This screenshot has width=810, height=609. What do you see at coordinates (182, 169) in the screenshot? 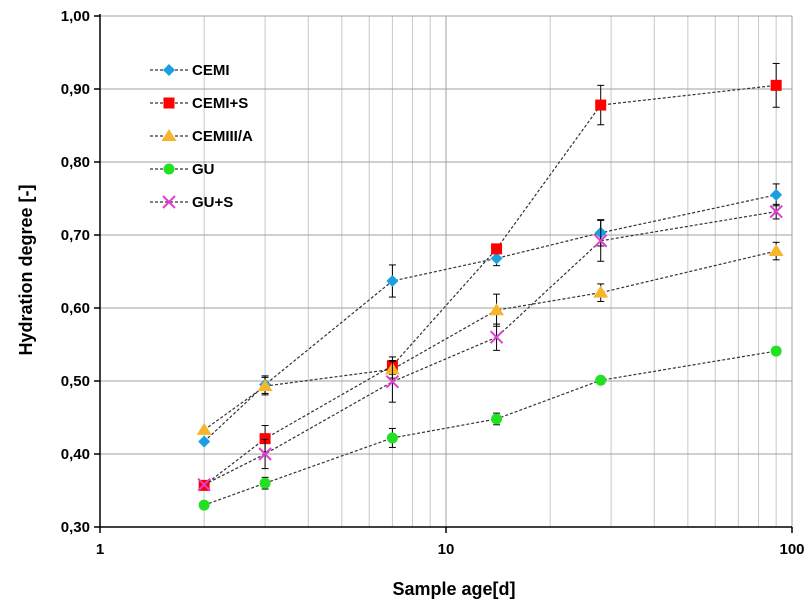
I see `legend-item: GU` at bounding box center [182, 169].